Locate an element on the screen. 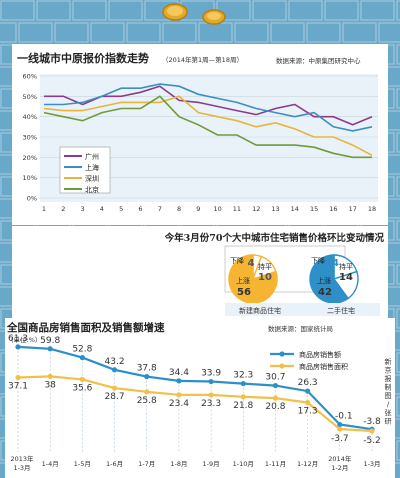 This screenshot has height=478, width=400. side-note-char: 制 is located at coordinates (388, 387).